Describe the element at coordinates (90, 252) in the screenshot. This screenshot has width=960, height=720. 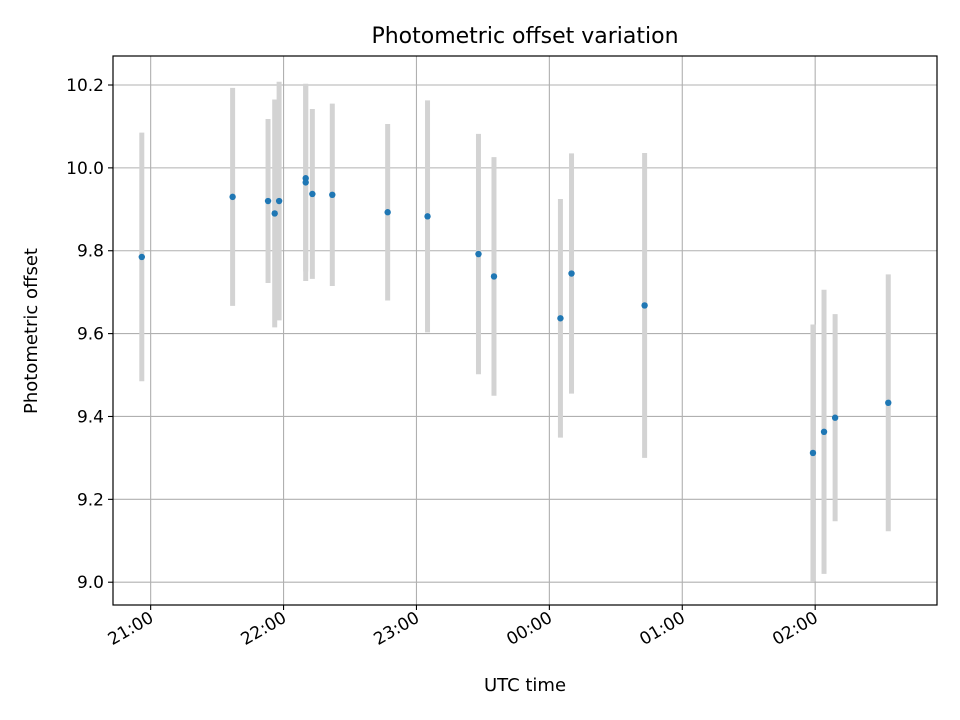
I see `y-tick-label: 9.8` at that location.